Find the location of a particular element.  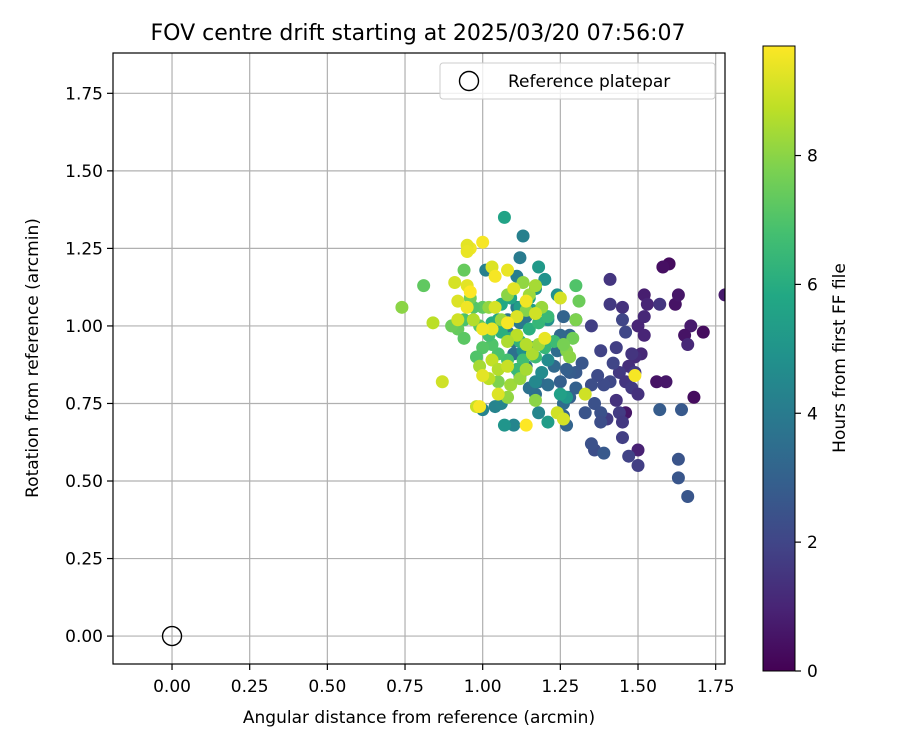

legend-box is located at coordinates (577, 81).